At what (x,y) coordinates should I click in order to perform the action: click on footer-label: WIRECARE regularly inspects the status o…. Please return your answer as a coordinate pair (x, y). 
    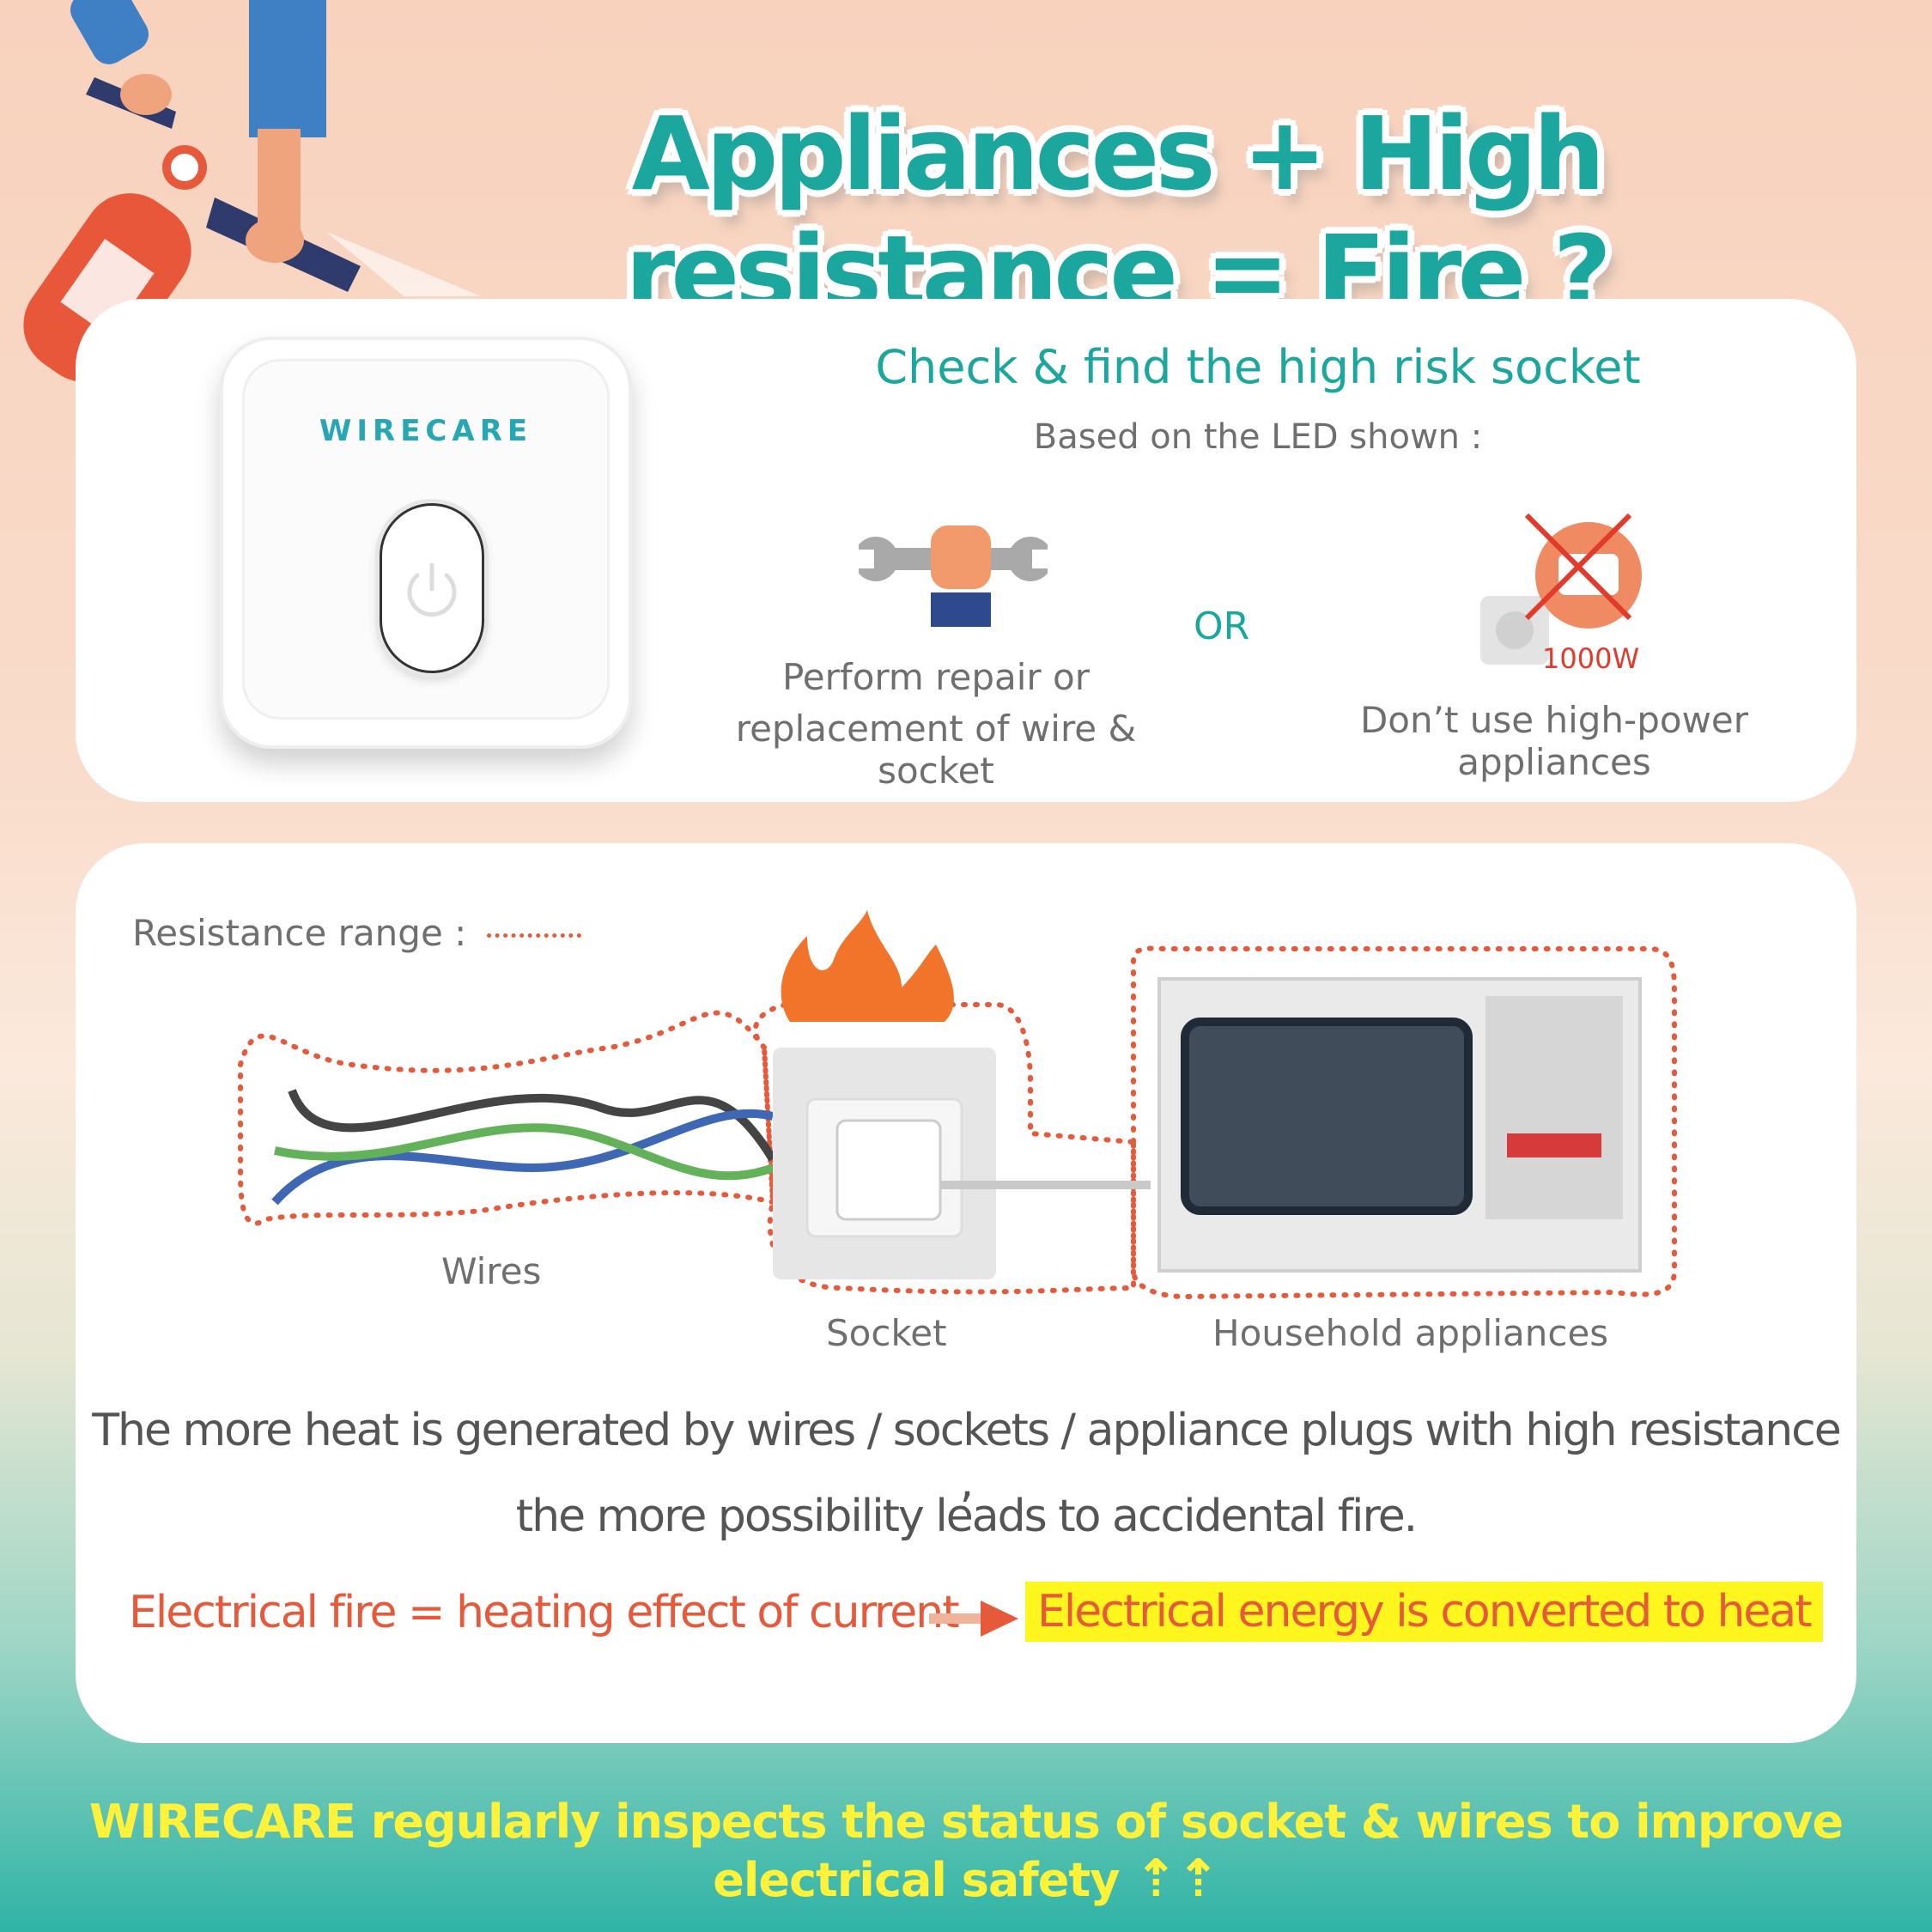
    Looking at the image, I should click on (966, 1851).